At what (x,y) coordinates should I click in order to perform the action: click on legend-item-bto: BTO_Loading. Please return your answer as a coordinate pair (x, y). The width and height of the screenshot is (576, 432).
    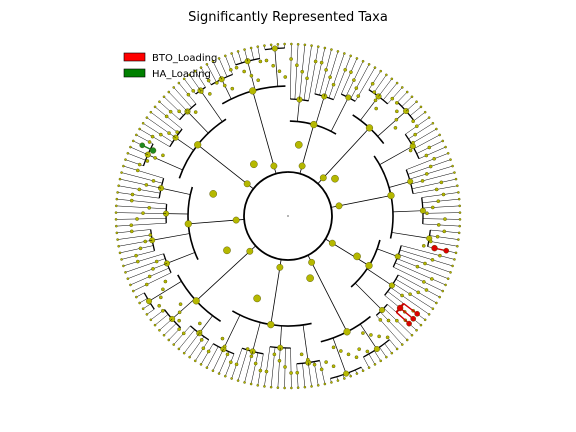
    Looking at the image, I should click on (170, 58).